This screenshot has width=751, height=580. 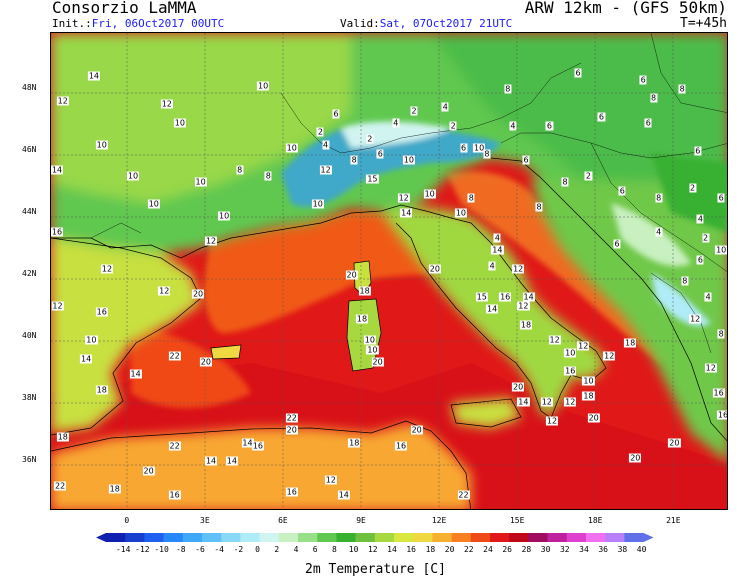 I want to click on colorbar-under-arrow, so click(x=101, y=537).